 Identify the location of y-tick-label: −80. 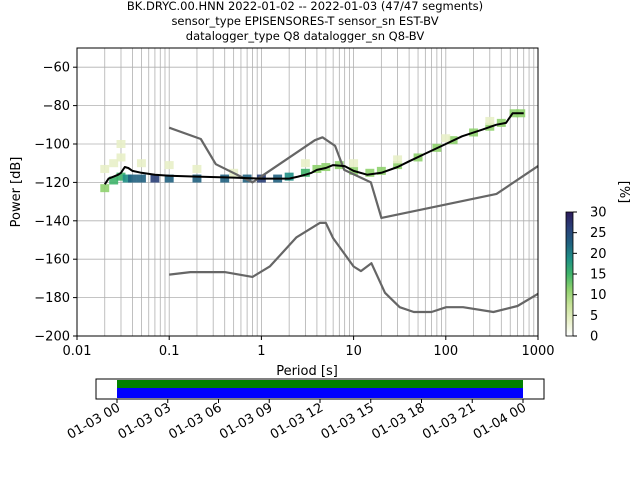
(56, 106).